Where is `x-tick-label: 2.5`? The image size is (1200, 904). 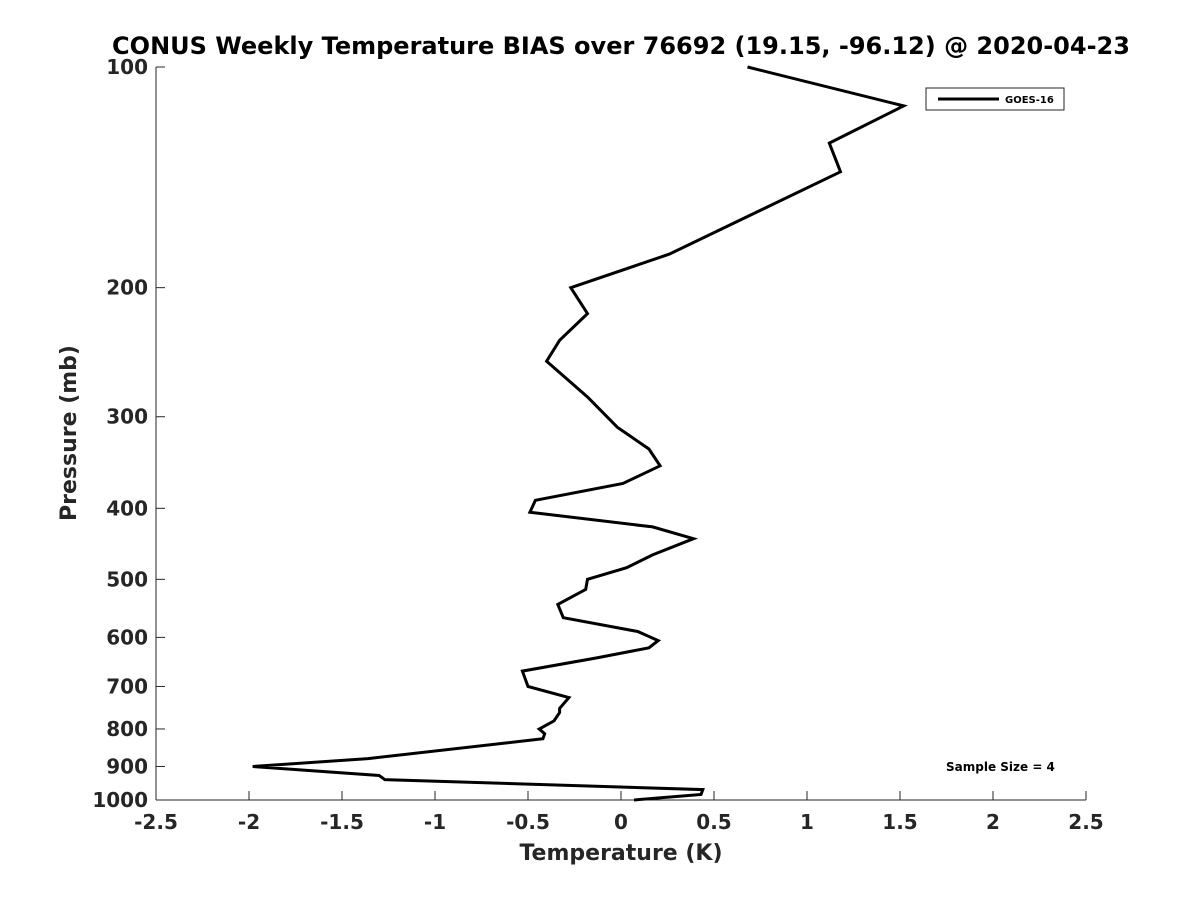 x-tick-label: 2.5 is located at coordinates (1085, 822).